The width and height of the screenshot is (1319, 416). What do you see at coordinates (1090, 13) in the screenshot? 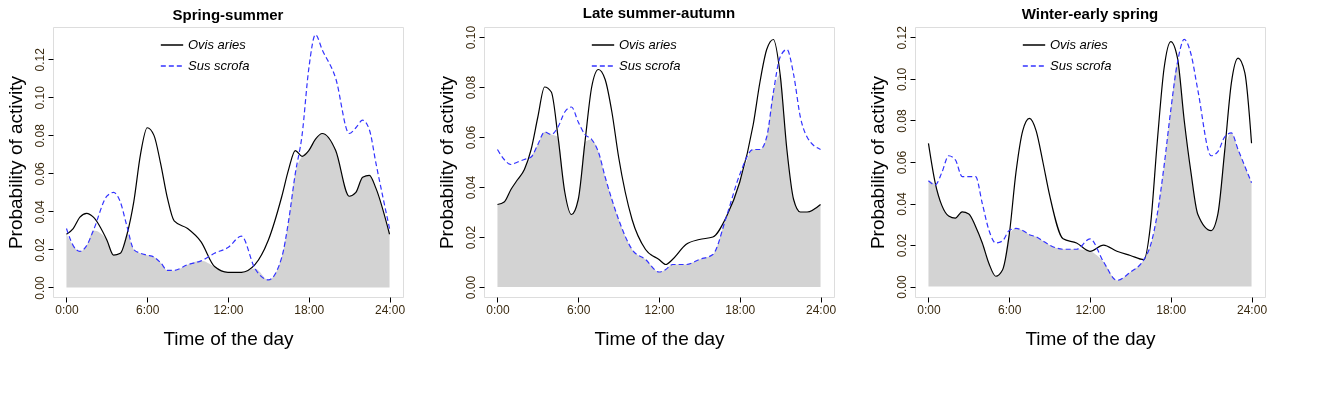
I see `chart-title: Winter-early spring` at bounding box center [1090, 13].